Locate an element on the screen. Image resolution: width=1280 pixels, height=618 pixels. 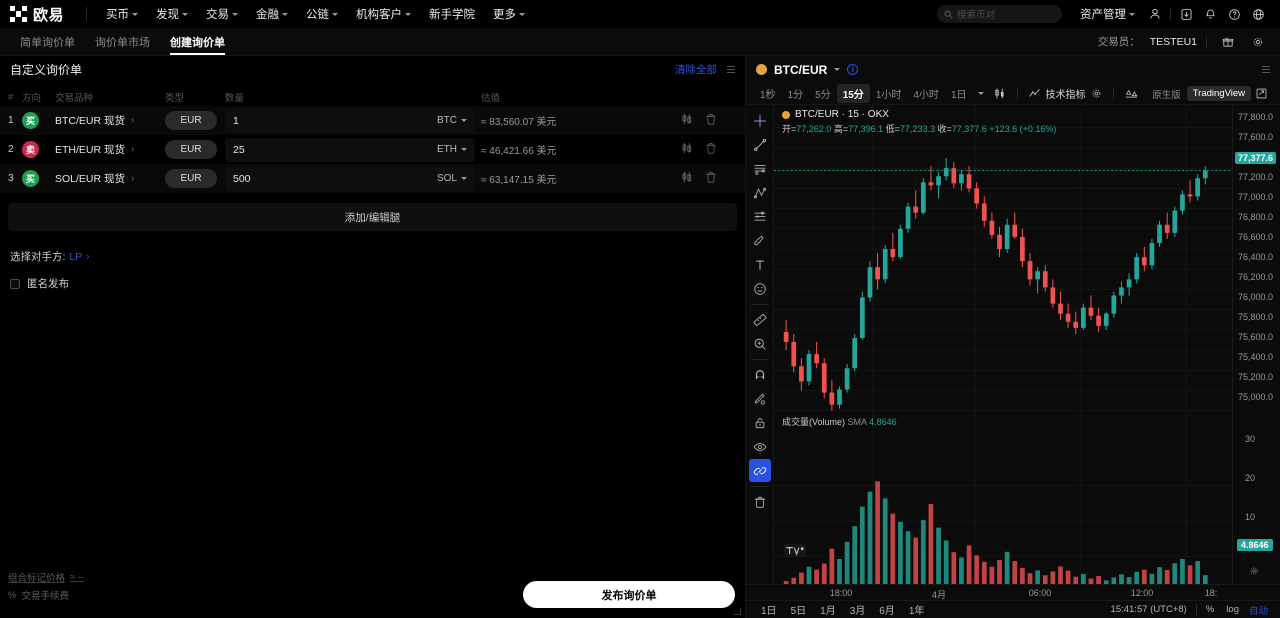
nav-item-chain: 公链 is located at coordinates (322, 14).